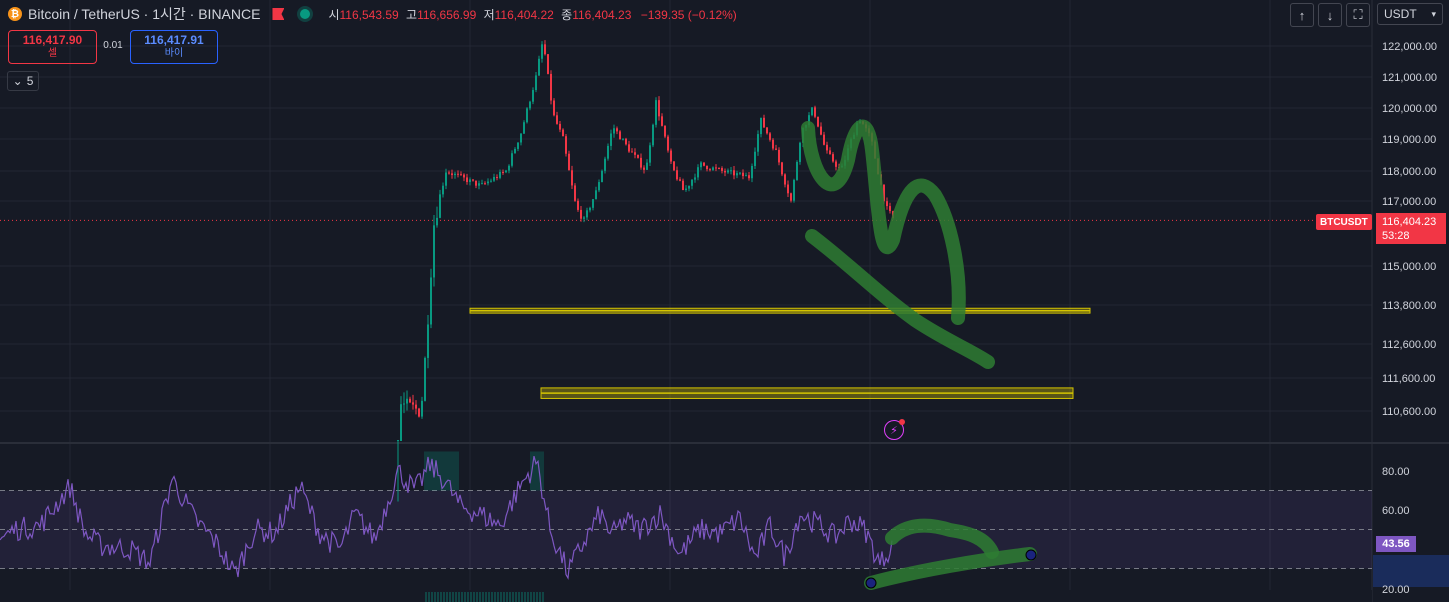 The width and height of the screenshot is (1449, 602). I want to click on fullscreen-button: ⛶, so click(1358, 15).